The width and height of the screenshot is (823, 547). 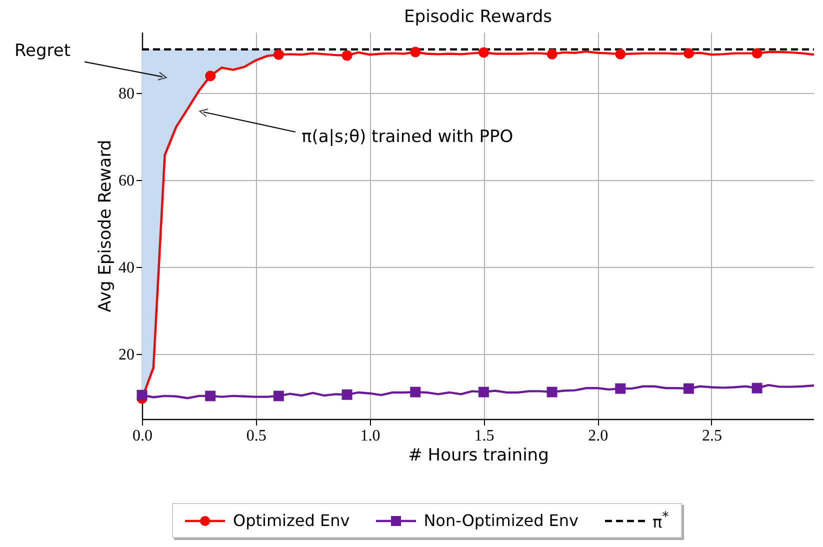 I want to click on legend-label: π$^{*}$, so click(x=660, y=521).